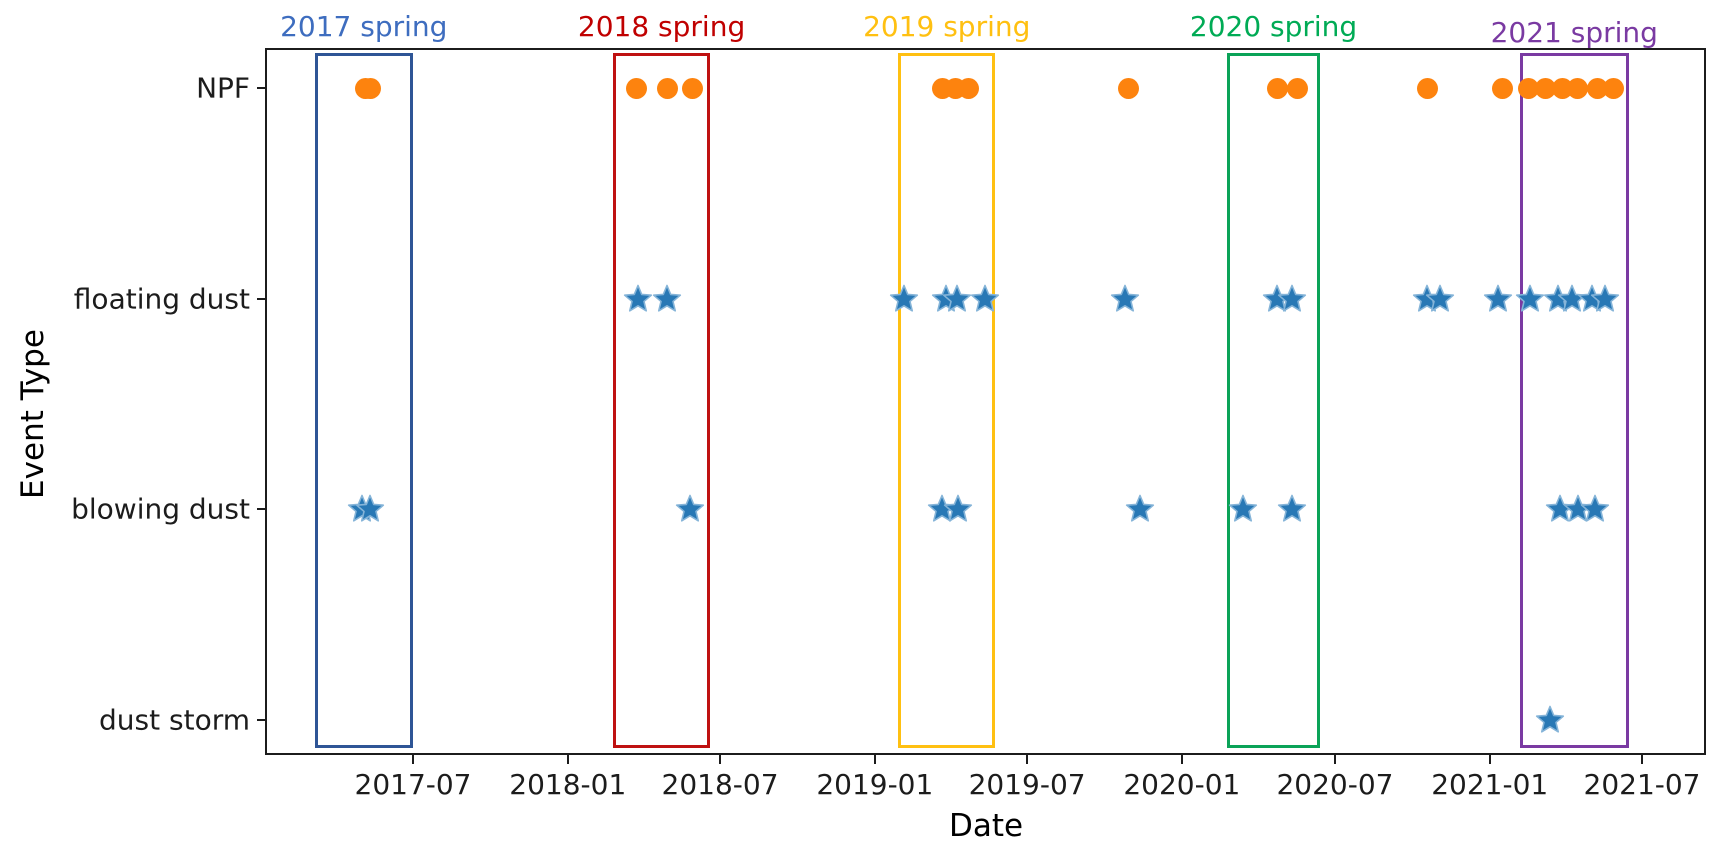 This screenshot has height=851, width=1723. I want to click on x-tick-label: 2021-07, so click(1642, 784).